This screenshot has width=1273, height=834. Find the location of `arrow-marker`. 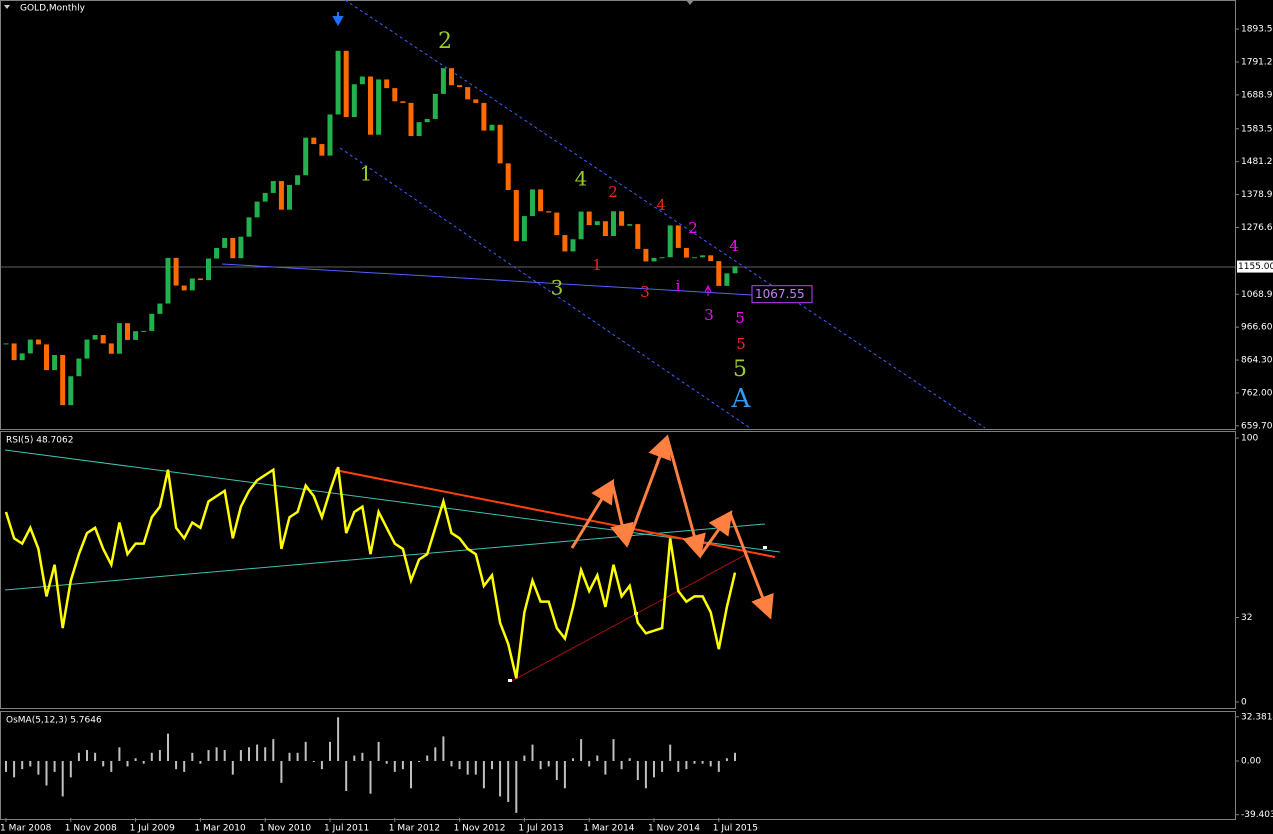

arrow-marker is located at coordinates (338, 19).